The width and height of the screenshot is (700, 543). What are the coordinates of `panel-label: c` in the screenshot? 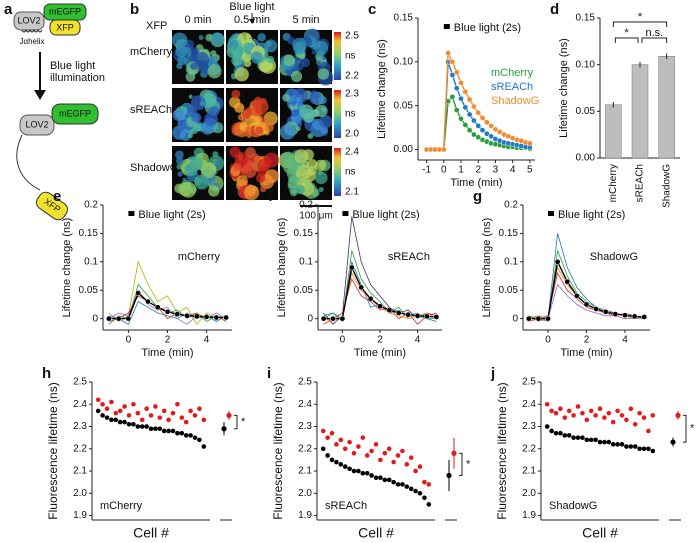 It's located at (372, 9).